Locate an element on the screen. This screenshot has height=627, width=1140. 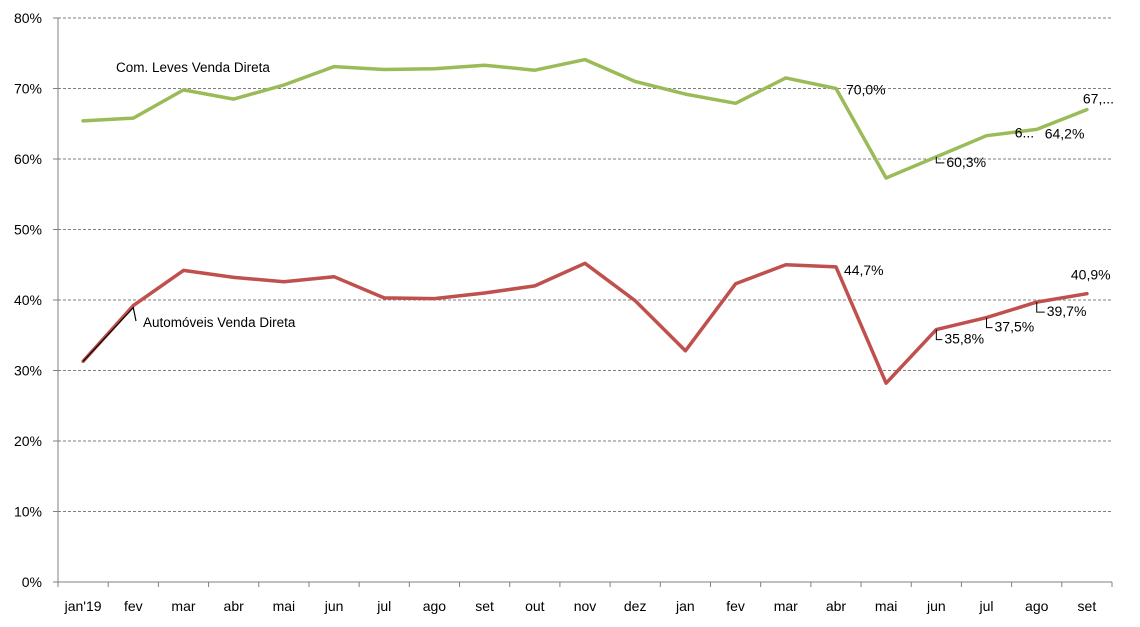
y-tick-label: 30% is located at coordinates (28, 371).